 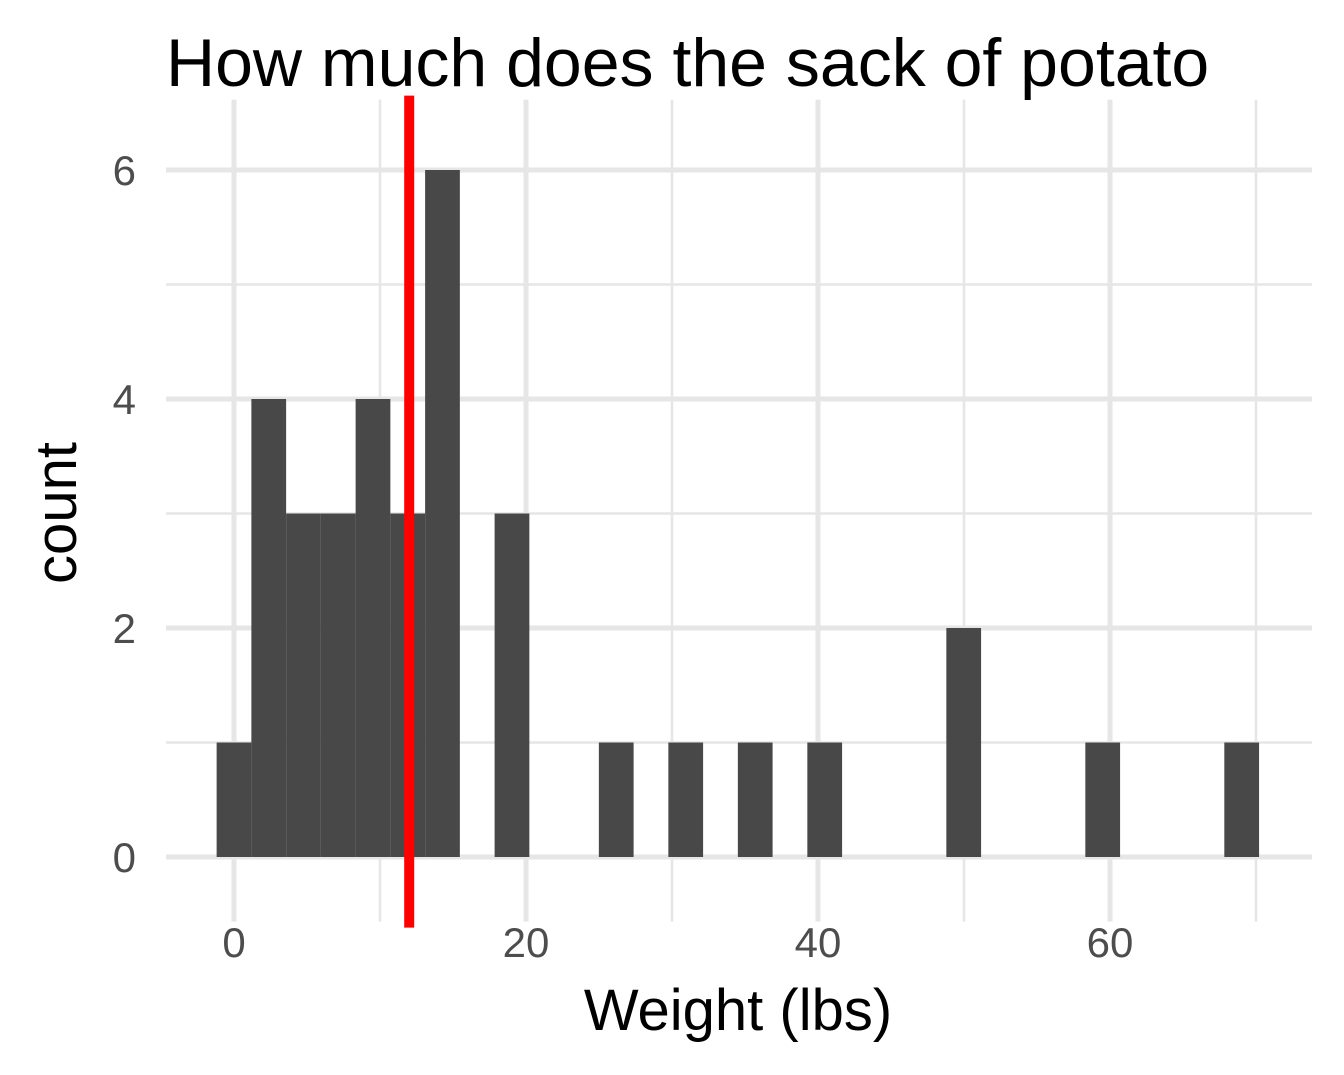 I want to click on y-tick-labels: 0 2 4 6, so click(x=124, y=514).